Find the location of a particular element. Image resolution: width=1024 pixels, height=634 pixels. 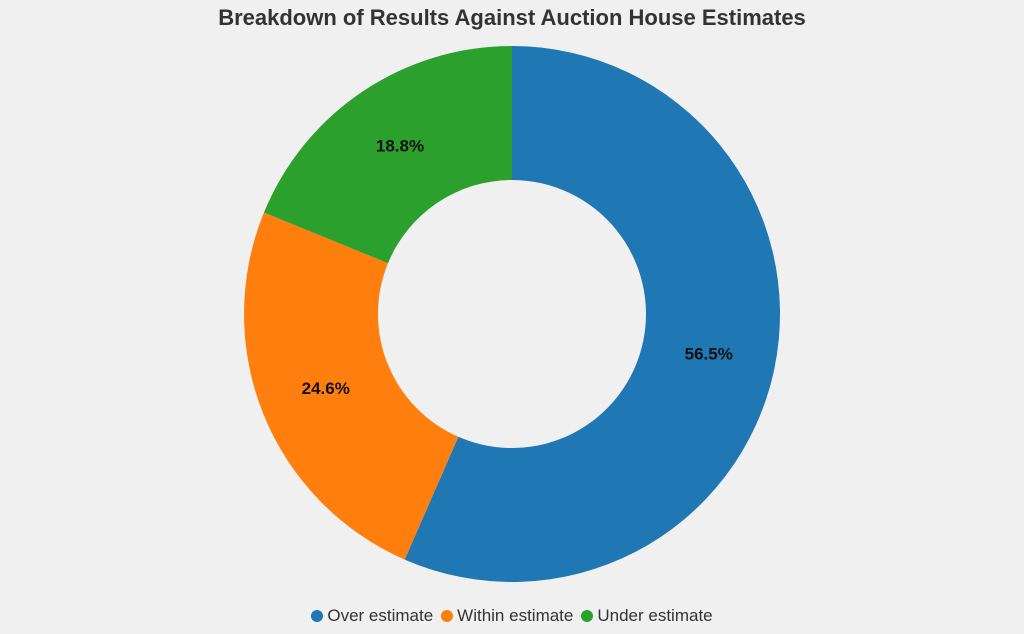

slice-under-estimate is located at coordinates (387, 155).